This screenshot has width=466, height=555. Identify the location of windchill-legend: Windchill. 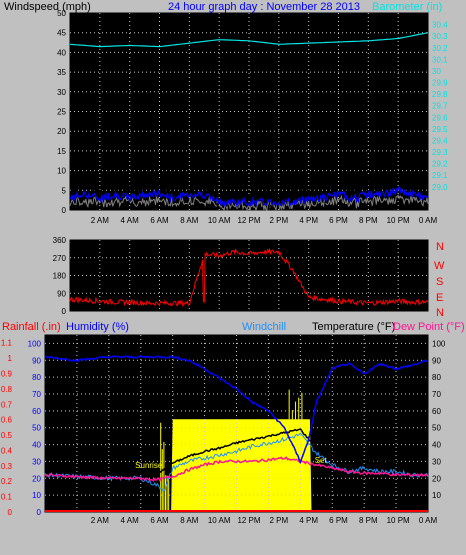
(264, 327).